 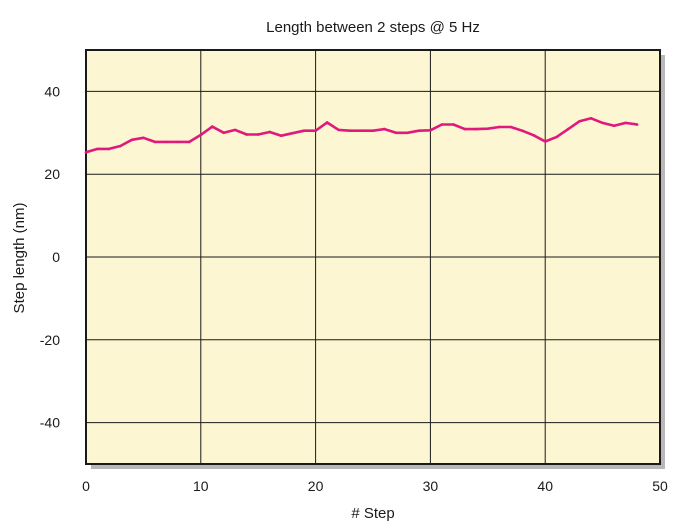 What do you see at coordinates (201, 486) in the screenshot?
I see `x-tick-label: 10` at bounding box center [201, 486].